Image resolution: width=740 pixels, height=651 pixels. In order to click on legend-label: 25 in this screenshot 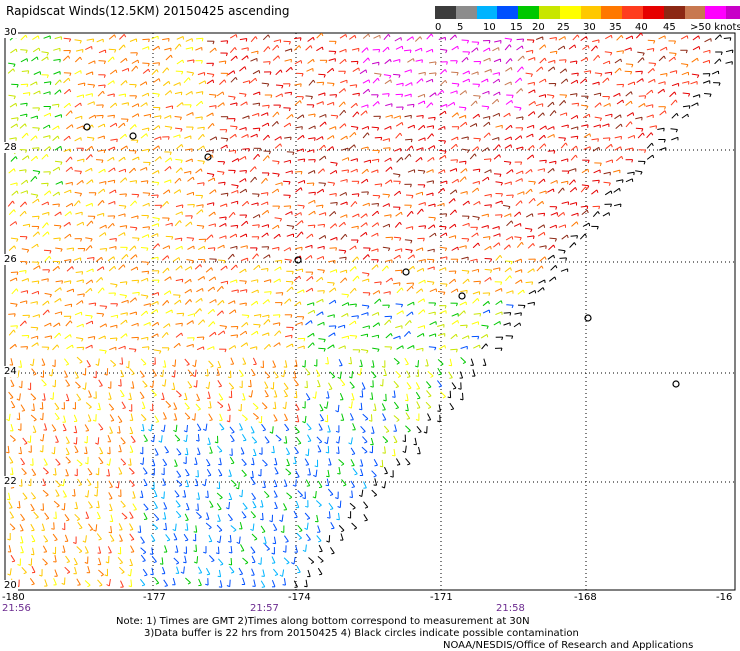, I will do `click(563, 27)`.